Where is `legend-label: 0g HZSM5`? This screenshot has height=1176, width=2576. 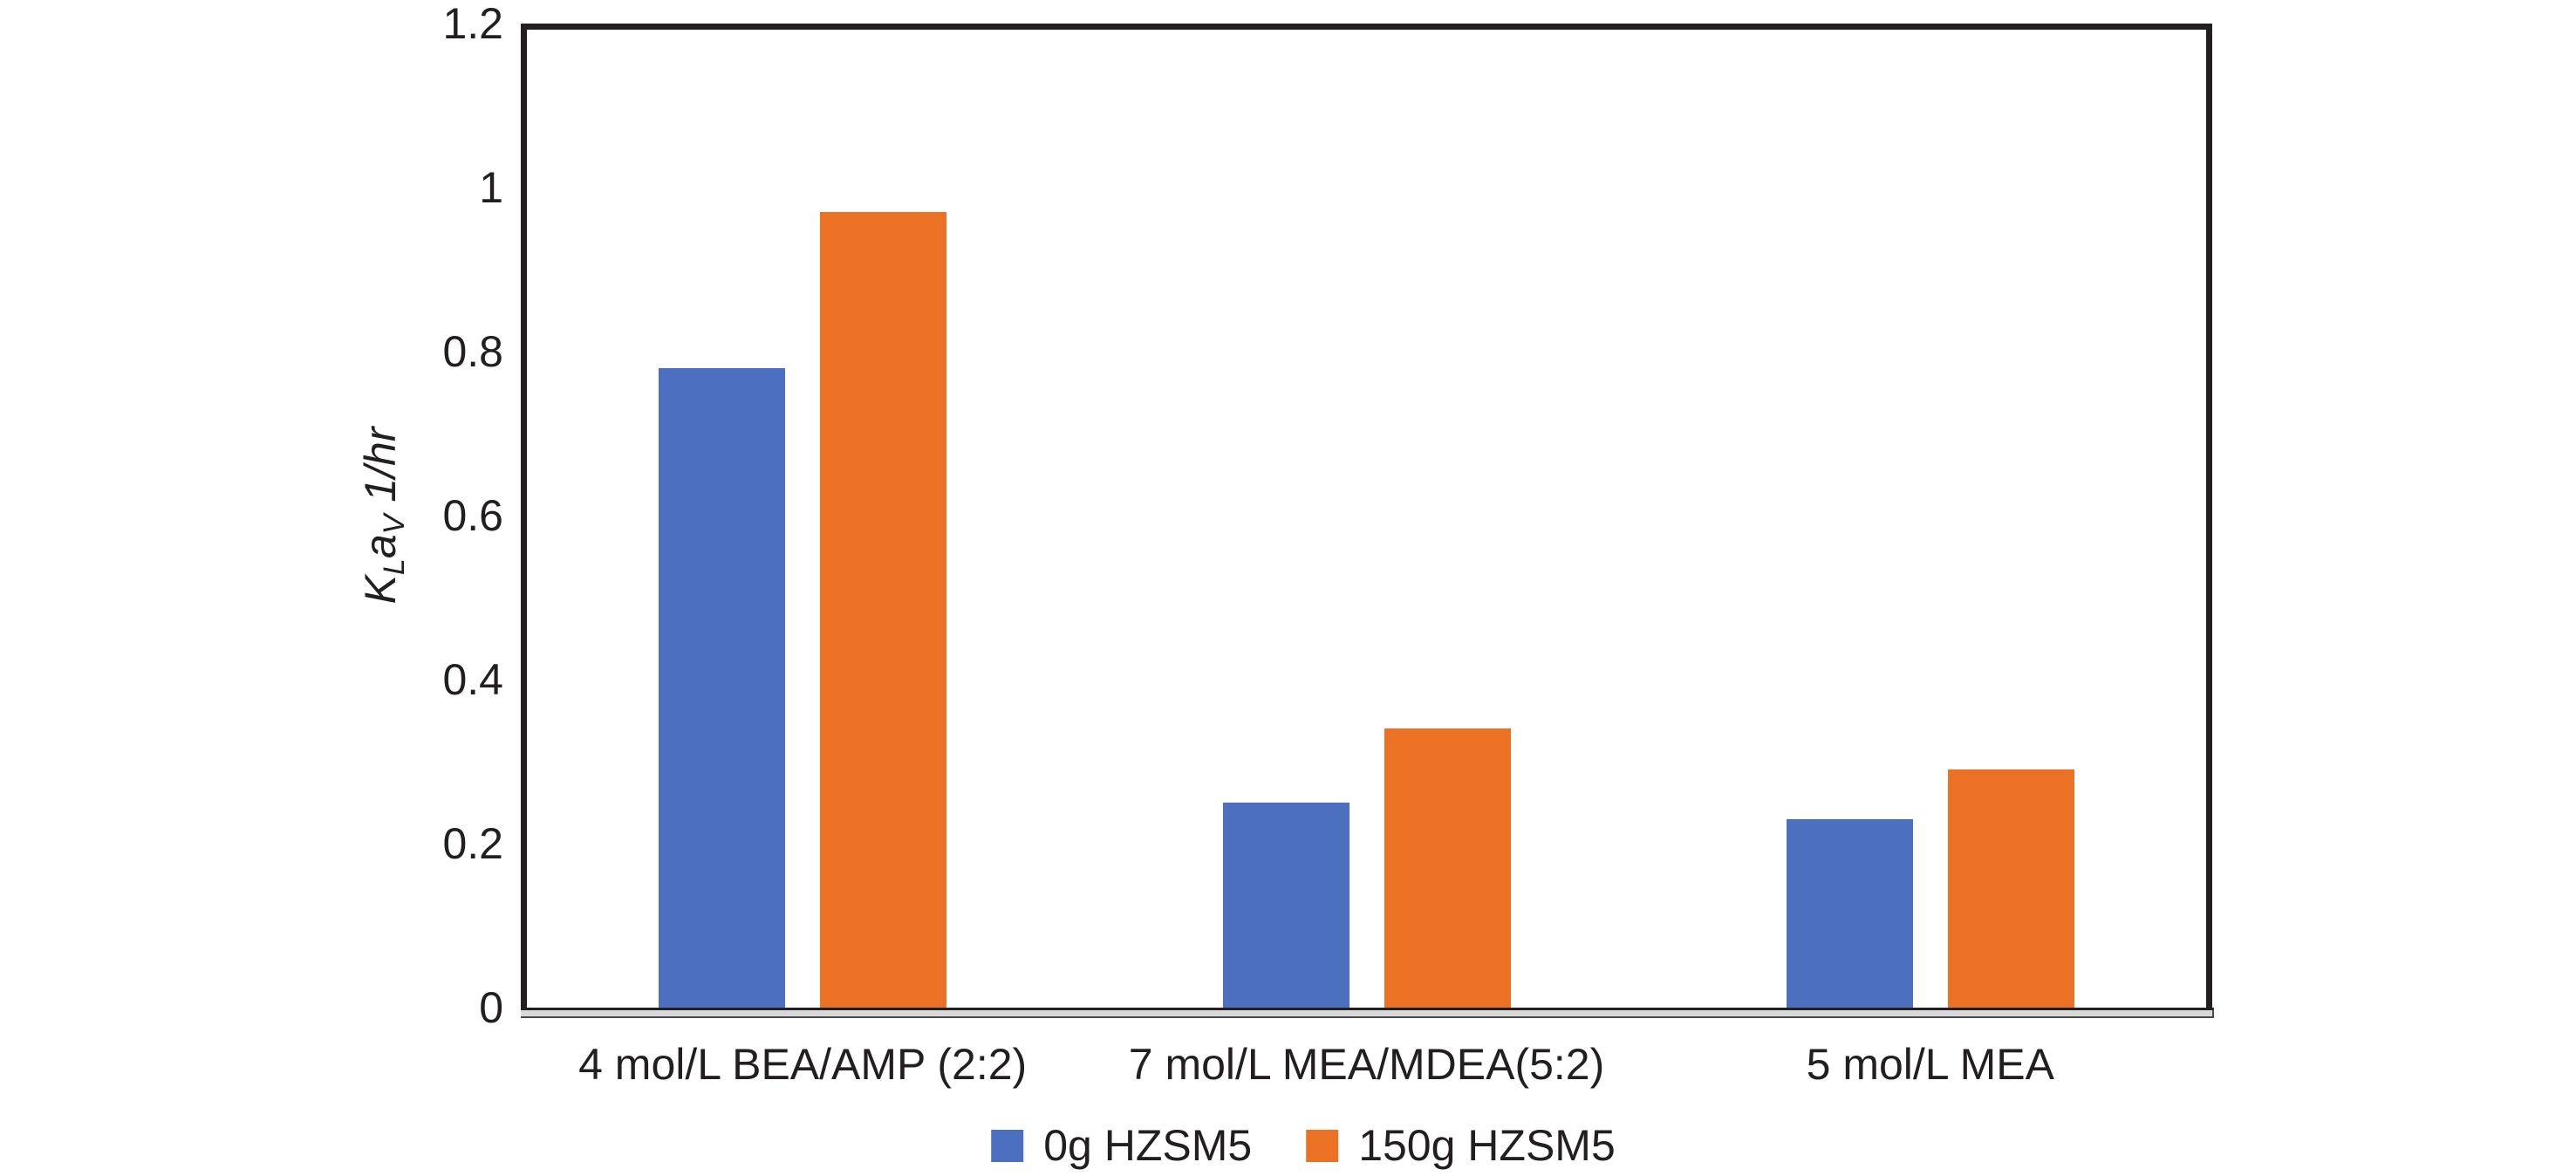 legend-label: 0g HZSM5 is located at coordinates (1148, 1145).